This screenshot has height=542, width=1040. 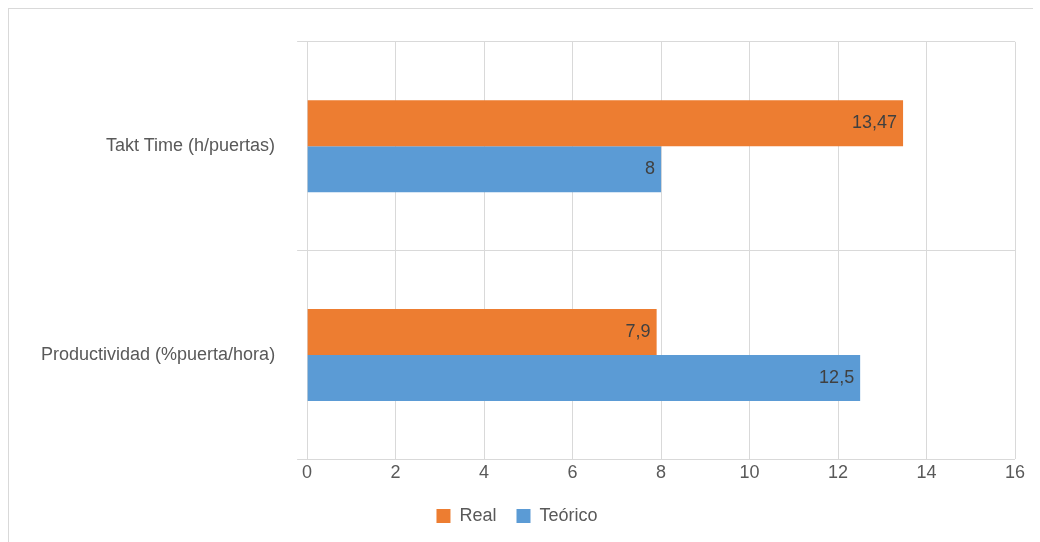 I want to click on data-label: 7,9, so click(x=638, y=331).